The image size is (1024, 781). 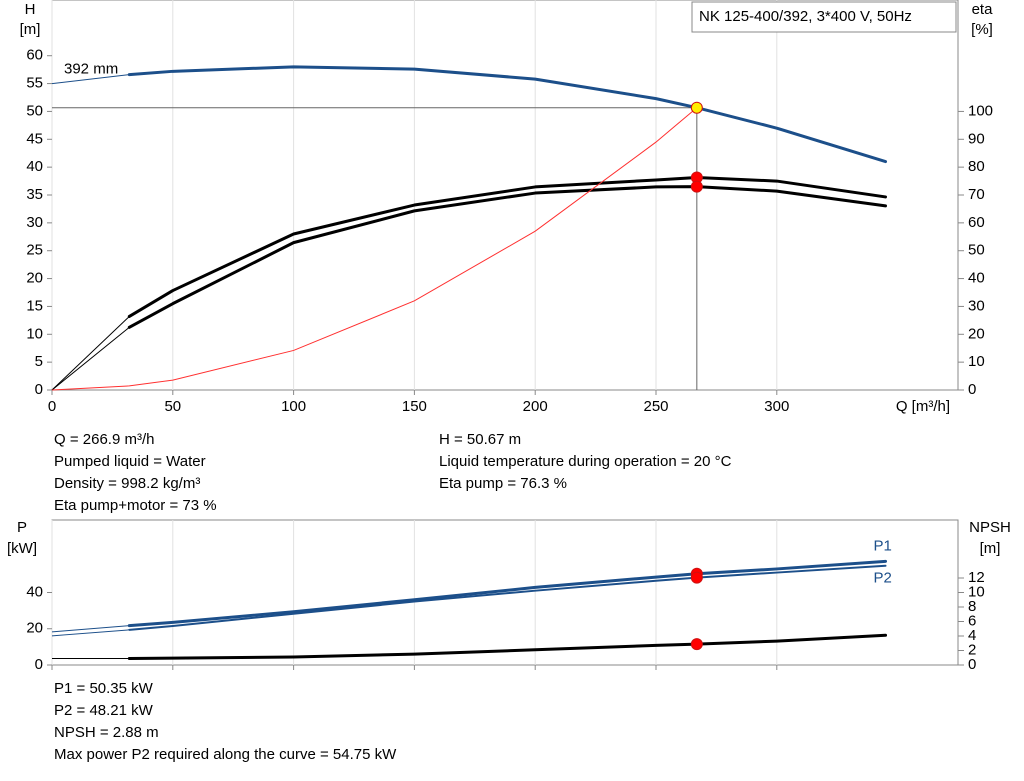 What do you see at coordinates (983, 9) in the screenshot?
I see `y2-axis-label: eta` at bounding box center [983, 9].